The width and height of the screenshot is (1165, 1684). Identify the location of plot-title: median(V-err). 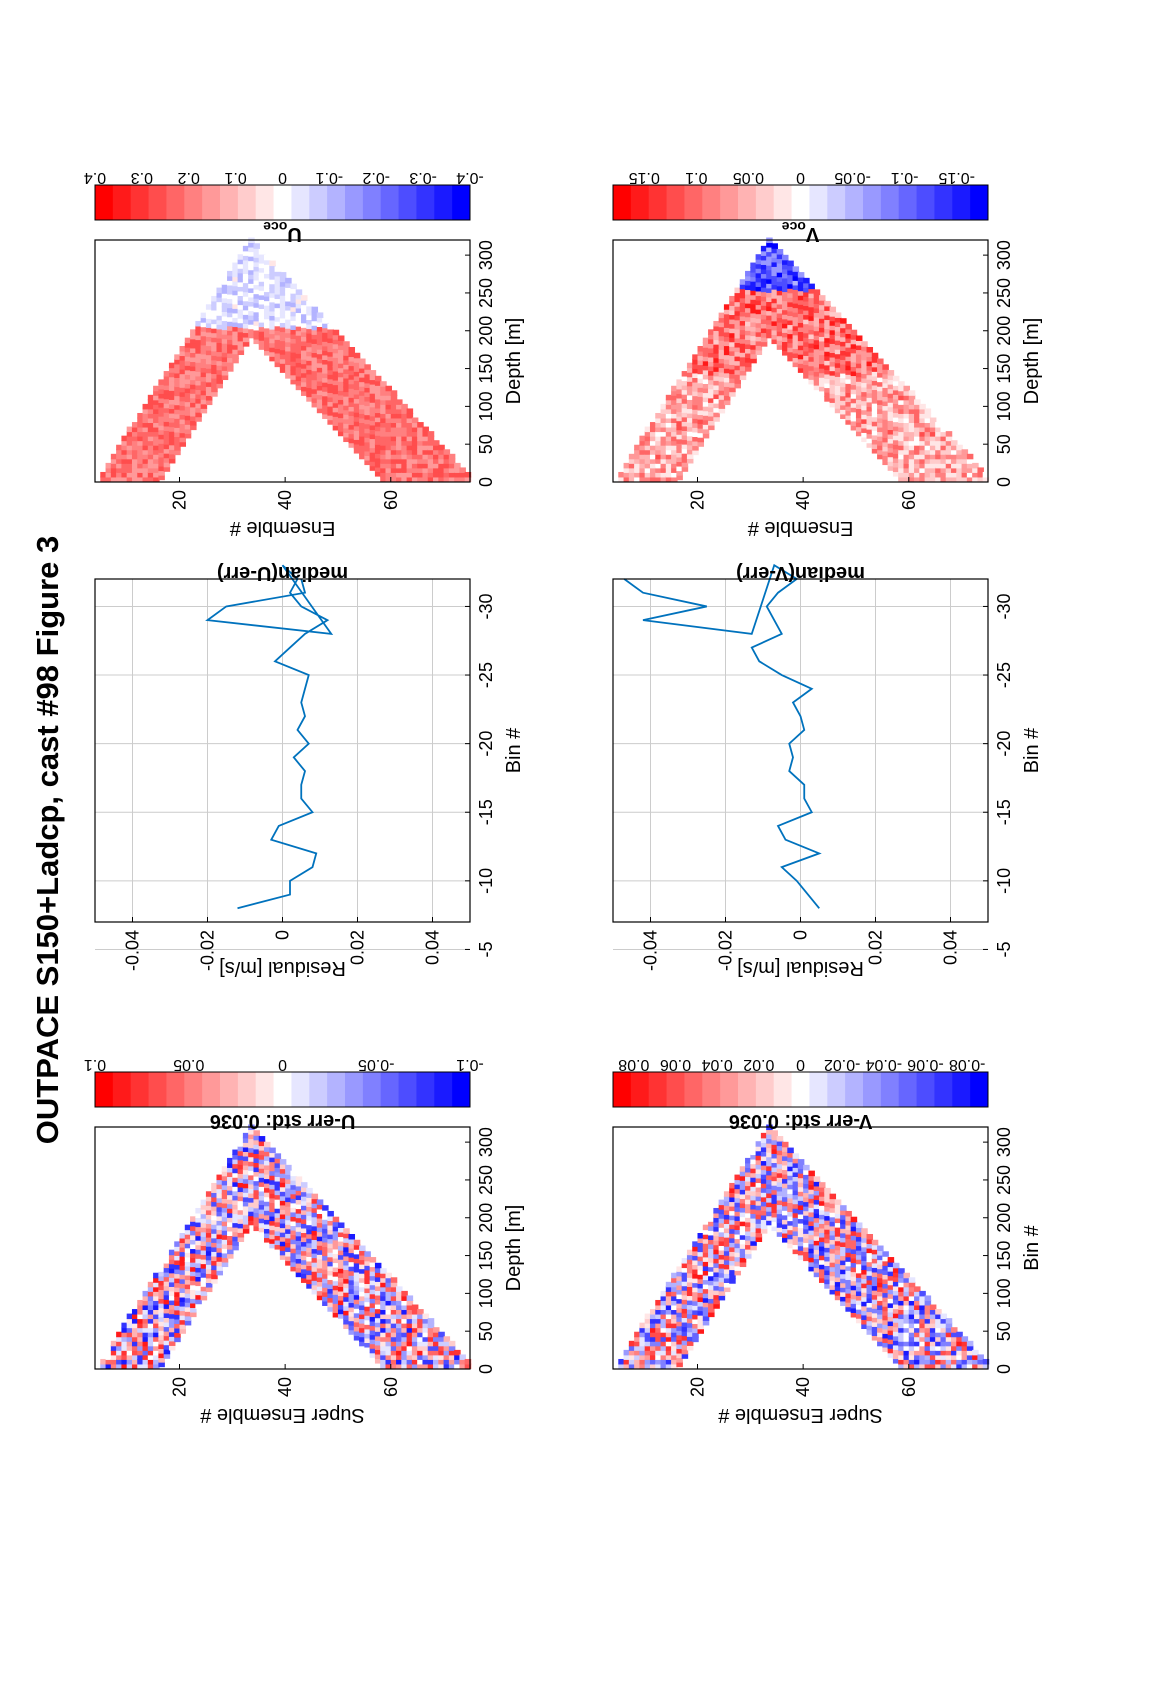
(800, 573).